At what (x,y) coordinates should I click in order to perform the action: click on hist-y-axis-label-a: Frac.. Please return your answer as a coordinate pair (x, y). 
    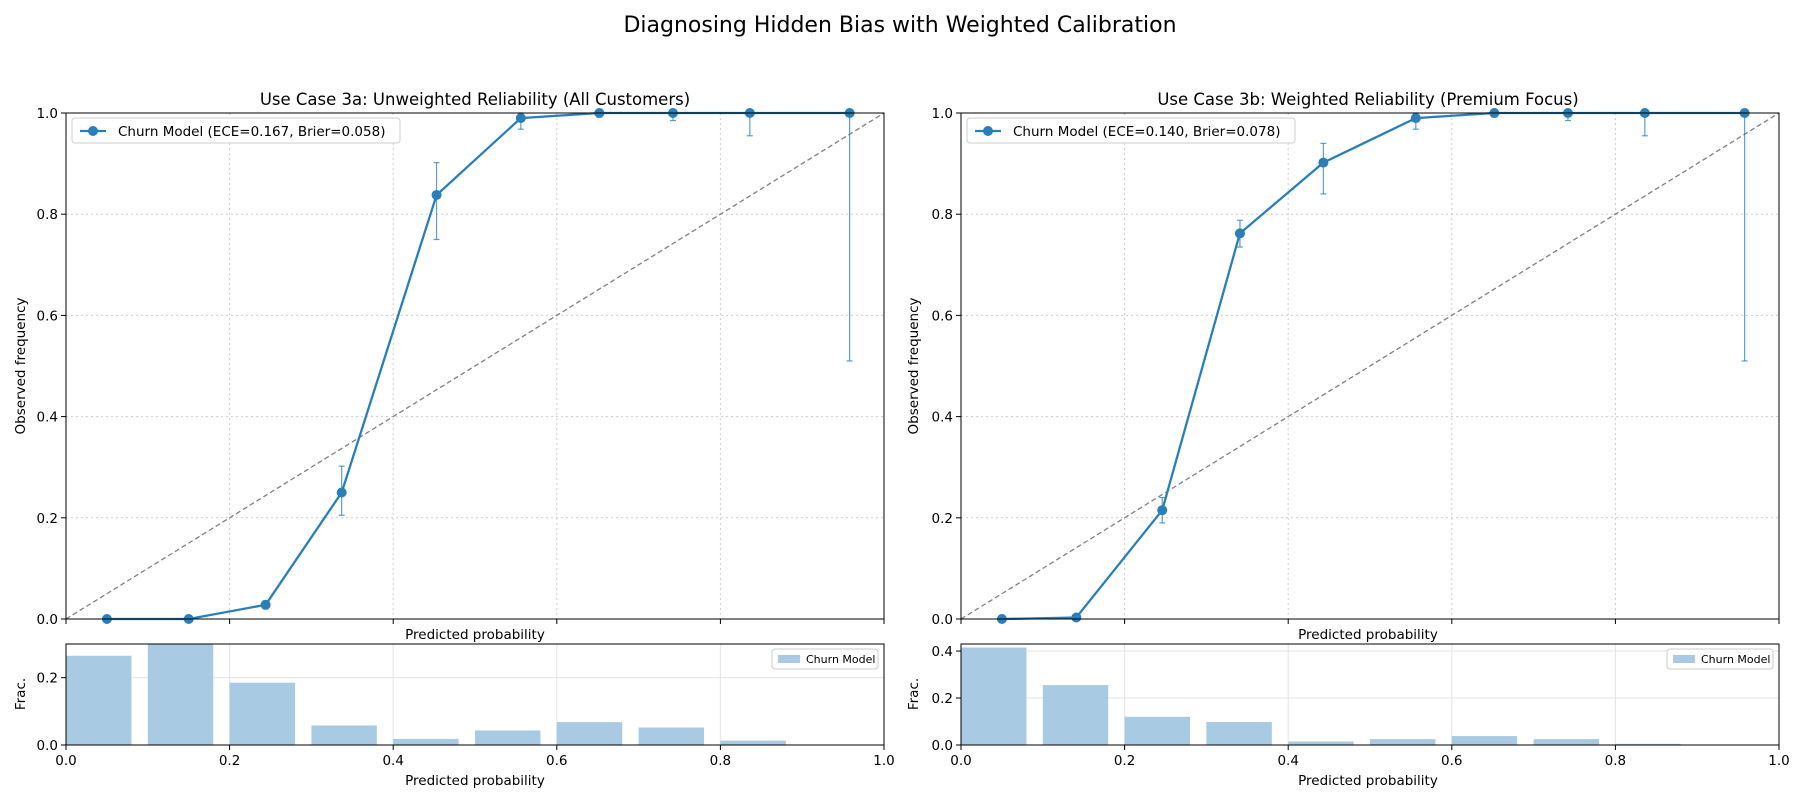
    Looking at the image, I should click on (21, 694).